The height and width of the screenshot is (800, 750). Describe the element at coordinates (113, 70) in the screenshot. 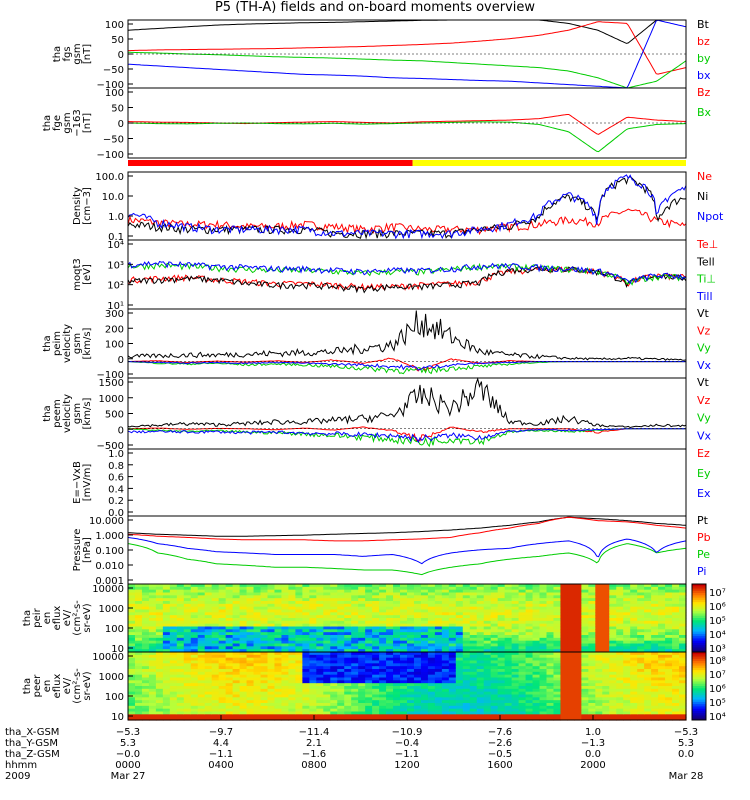

I see `ytick-label: −50` at that location.